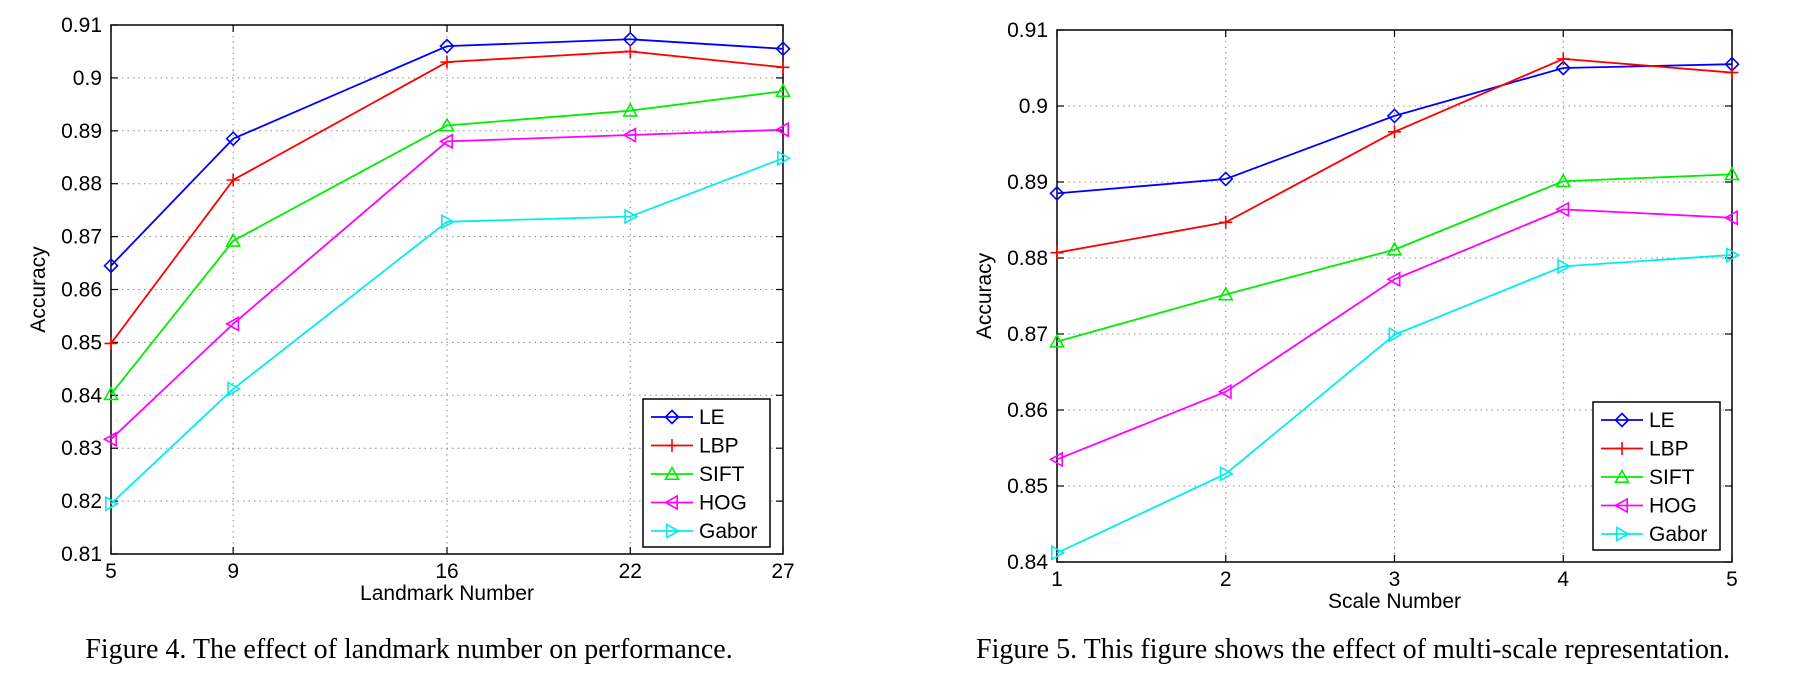 The image size is (1808, 678). Describe the element at coordinates (630, 571) in the screenshot. I see `x-tick-label: 22` at that location.